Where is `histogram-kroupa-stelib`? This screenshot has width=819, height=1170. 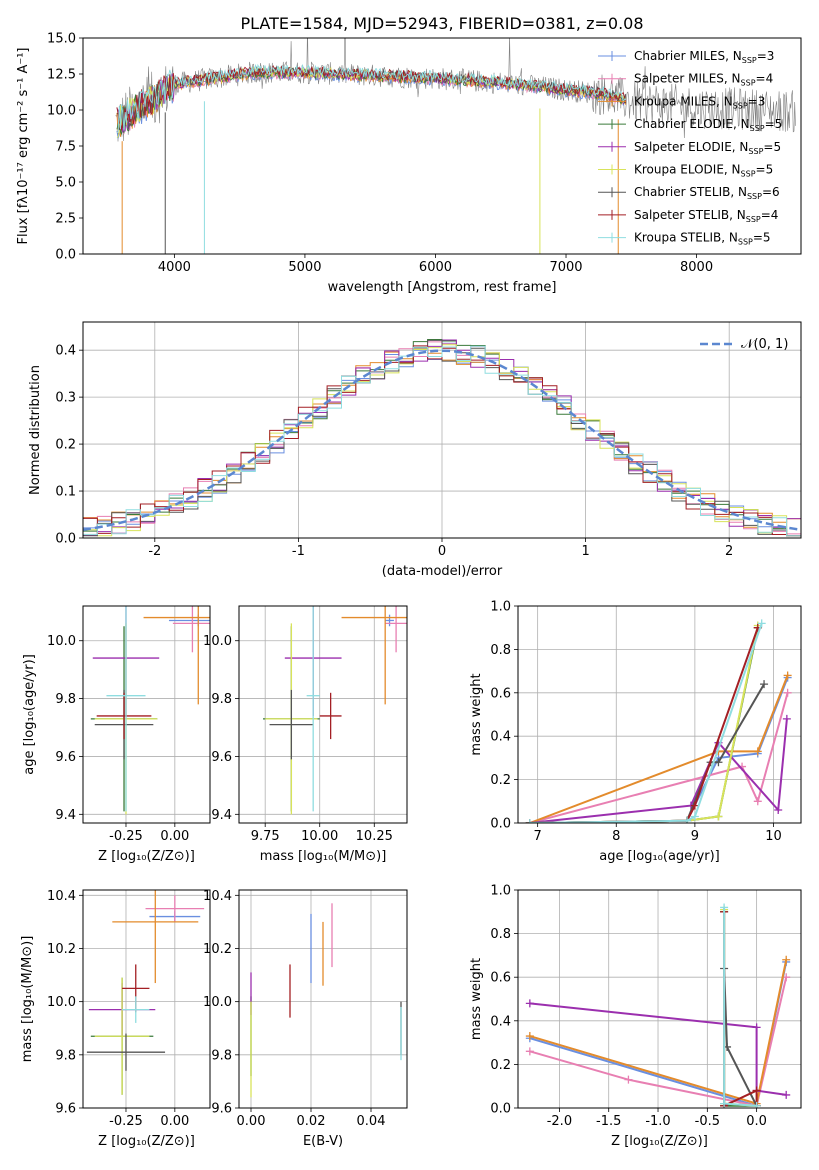
histogram-kroupa-stelib is located at coordinates (442, 441).